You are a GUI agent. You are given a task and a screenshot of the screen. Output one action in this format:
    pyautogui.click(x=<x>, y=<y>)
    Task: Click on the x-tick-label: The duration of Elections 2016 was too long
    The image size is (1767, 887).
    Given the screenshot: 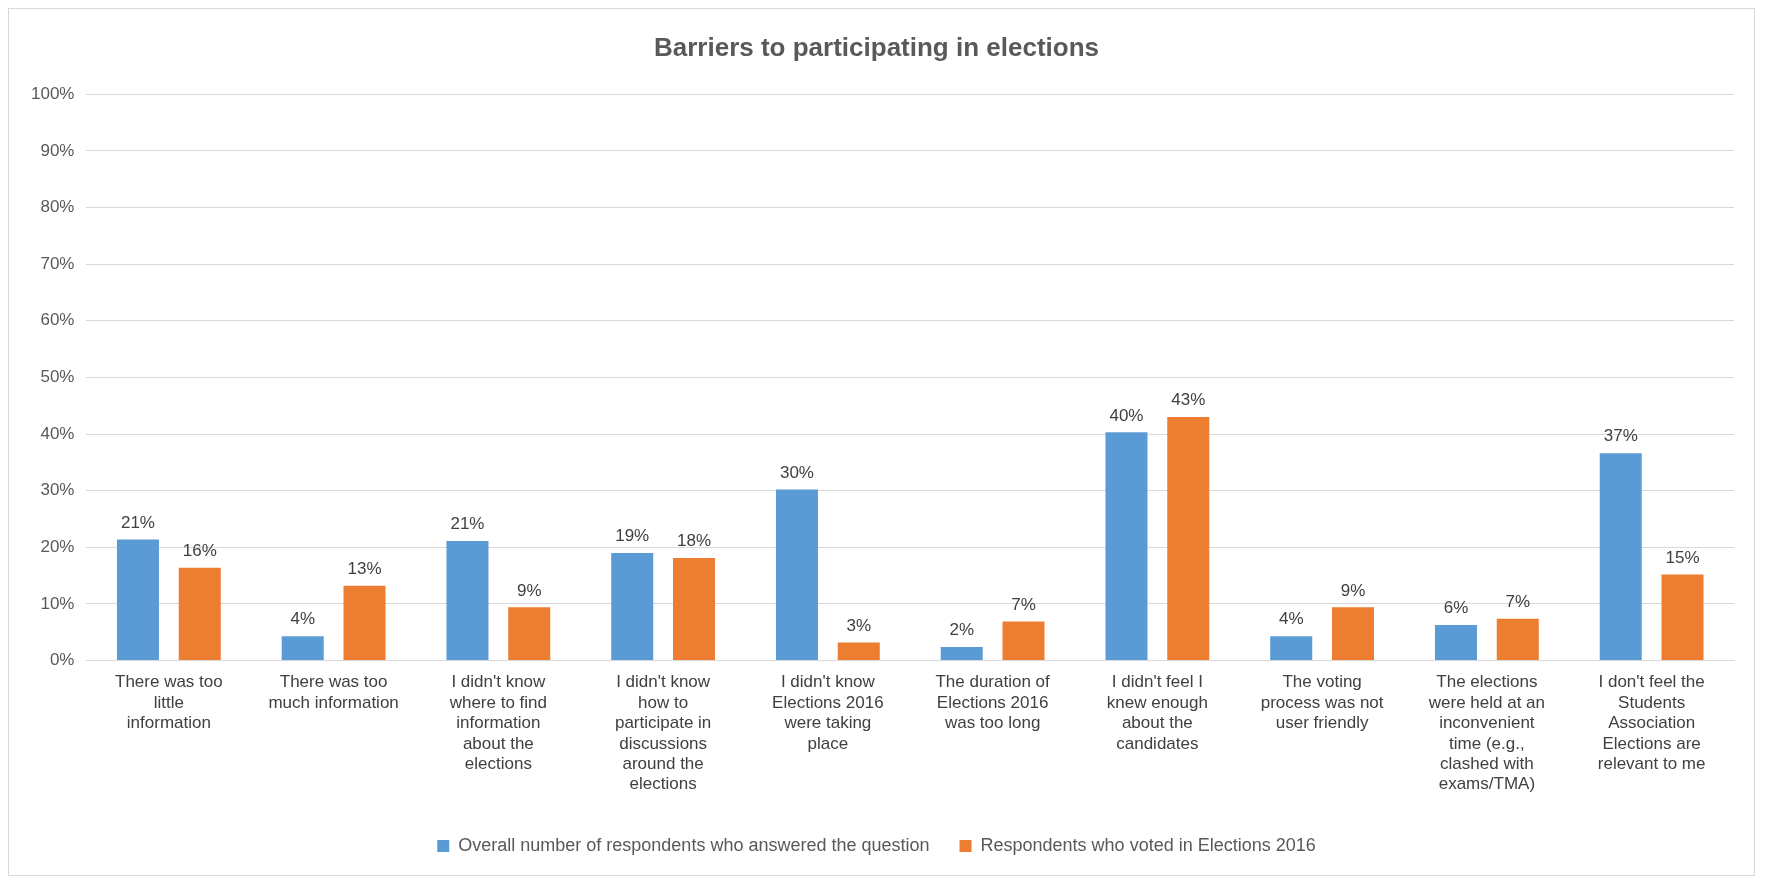 What is the action you would take?
    pyautogui.click(x=993, y=702)
    